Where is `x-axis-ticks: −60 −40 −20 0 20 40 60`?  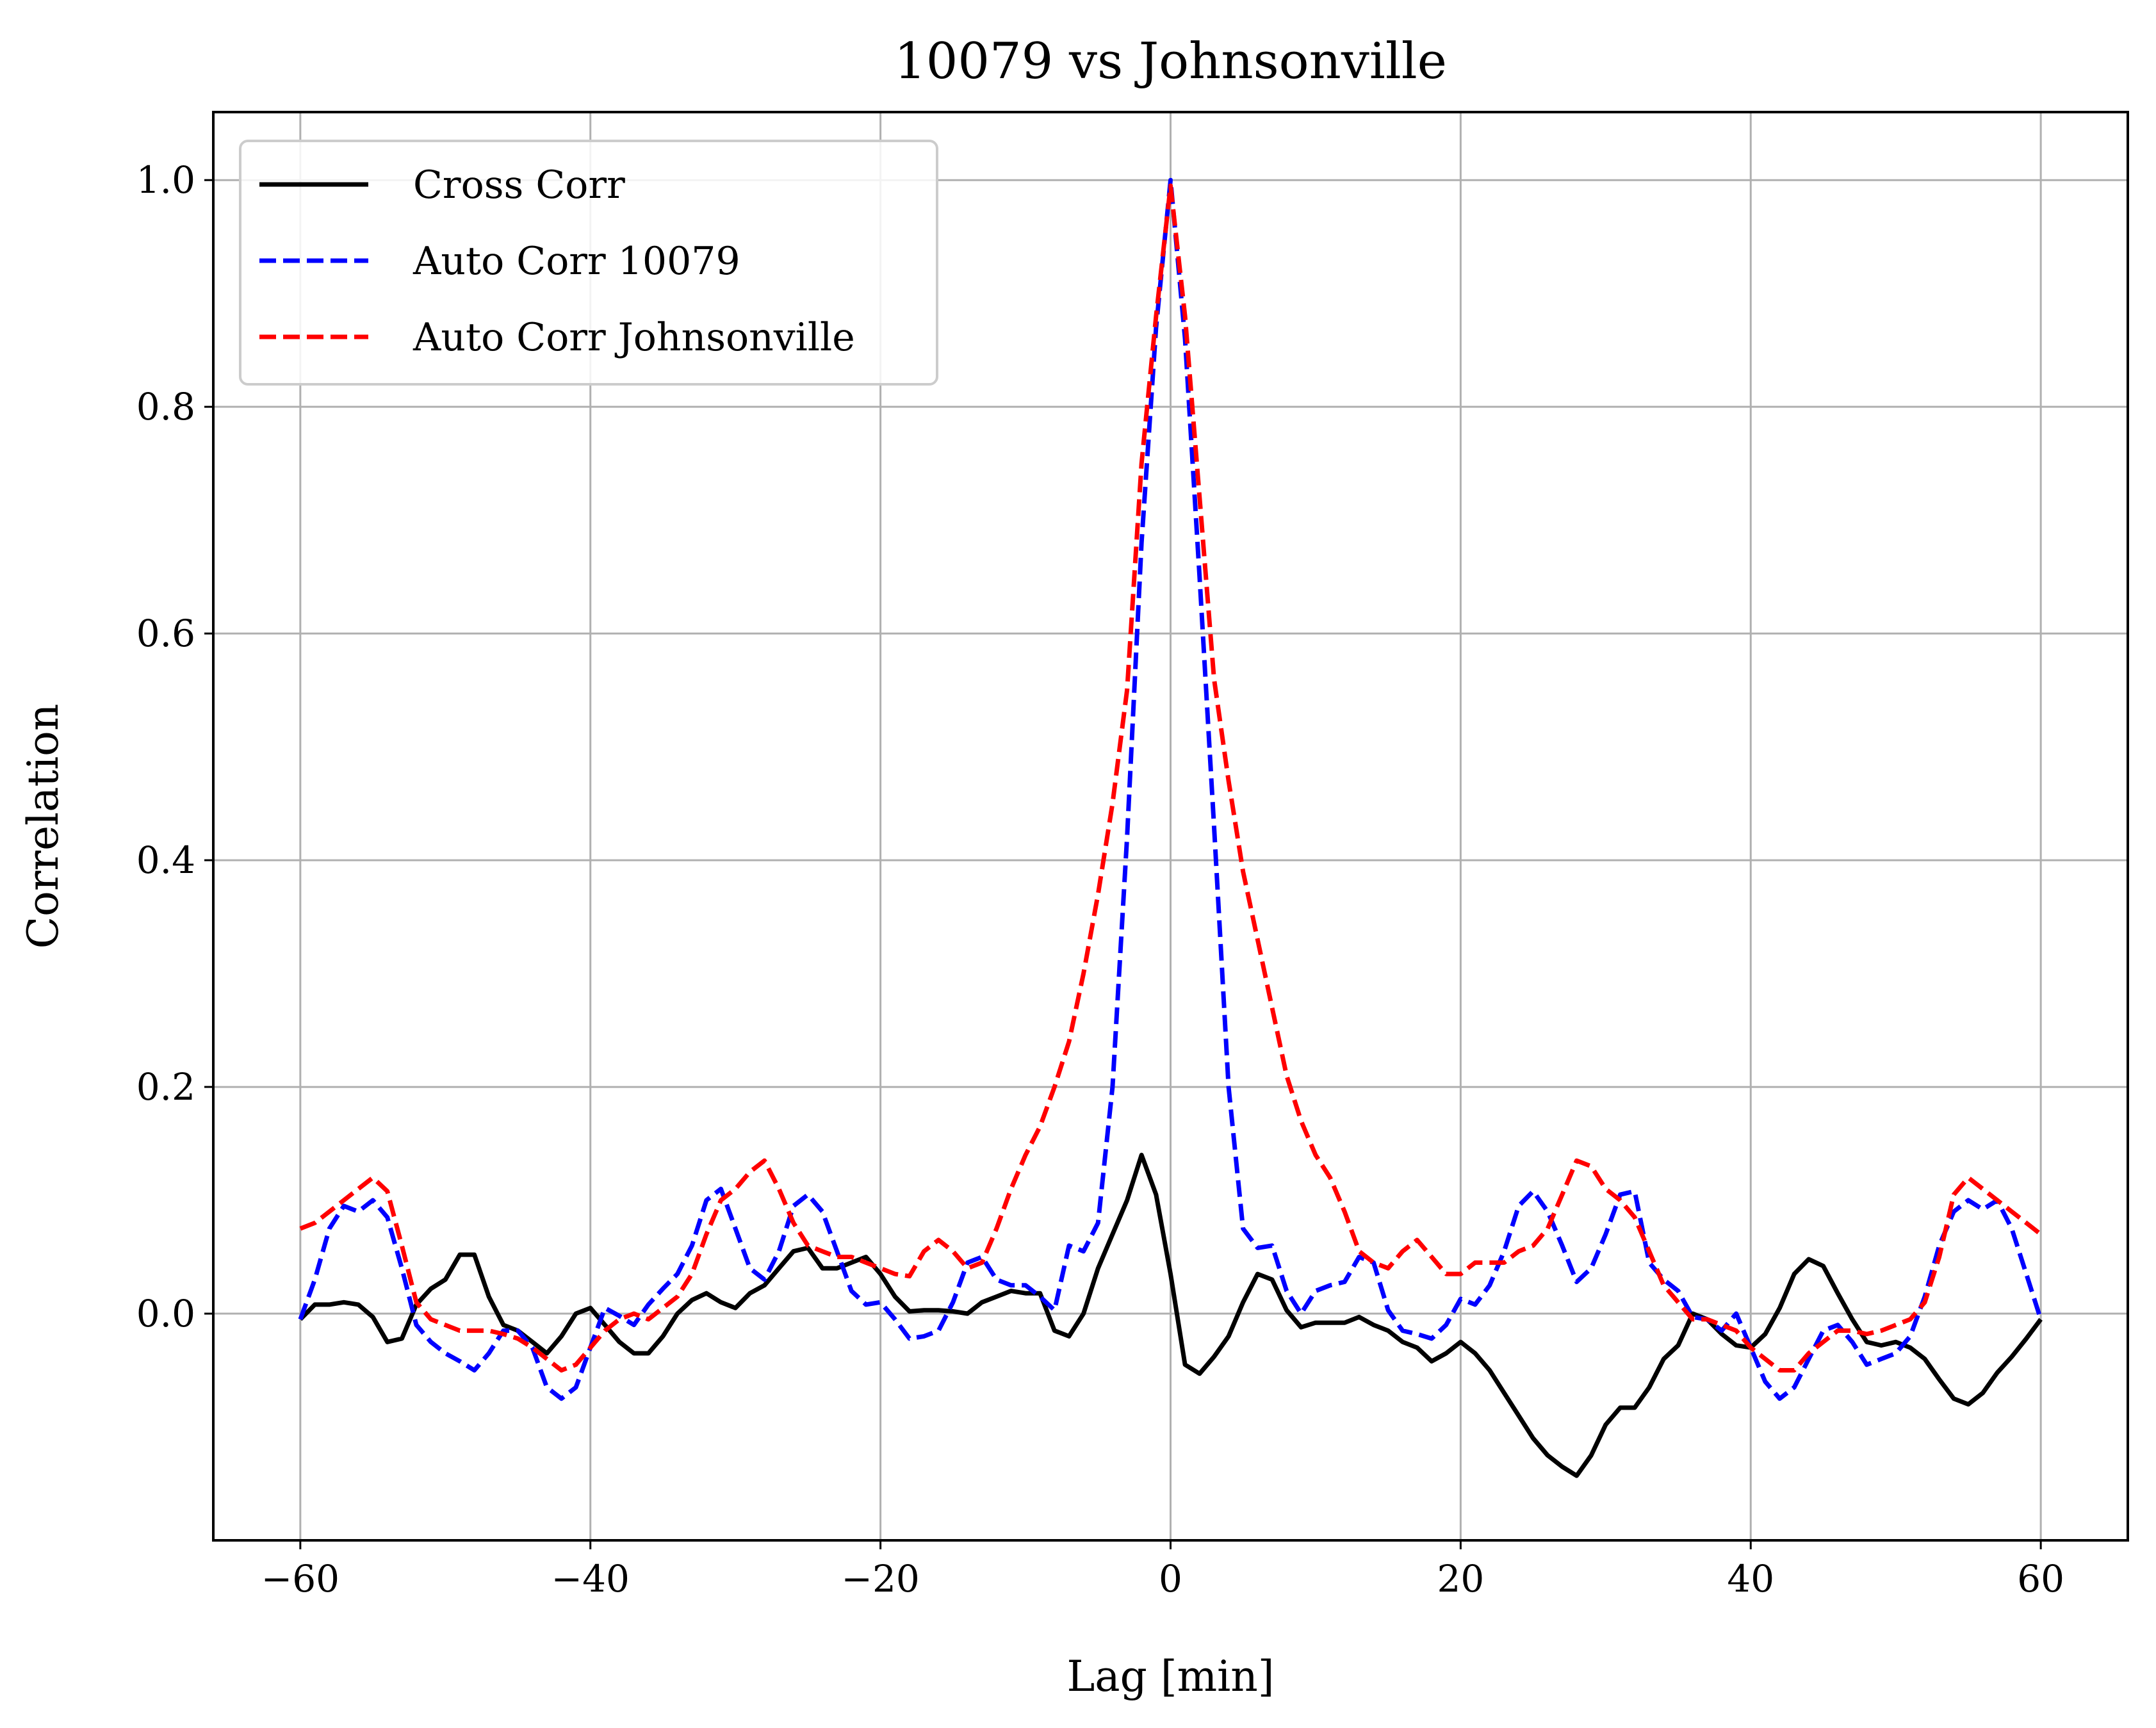
x-axis-ticks: −60 −40 −20 0 20 40 60 is located at coordinates (1162, 1570).